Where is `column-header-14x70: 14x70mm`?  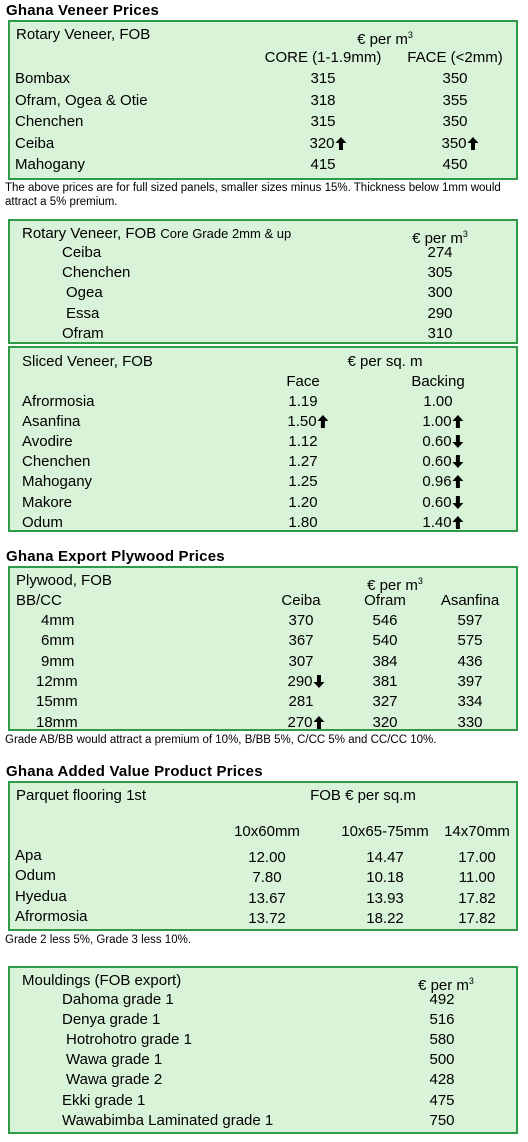
column-header-14x70: 14x70mm is located at coordinates (477, 831).